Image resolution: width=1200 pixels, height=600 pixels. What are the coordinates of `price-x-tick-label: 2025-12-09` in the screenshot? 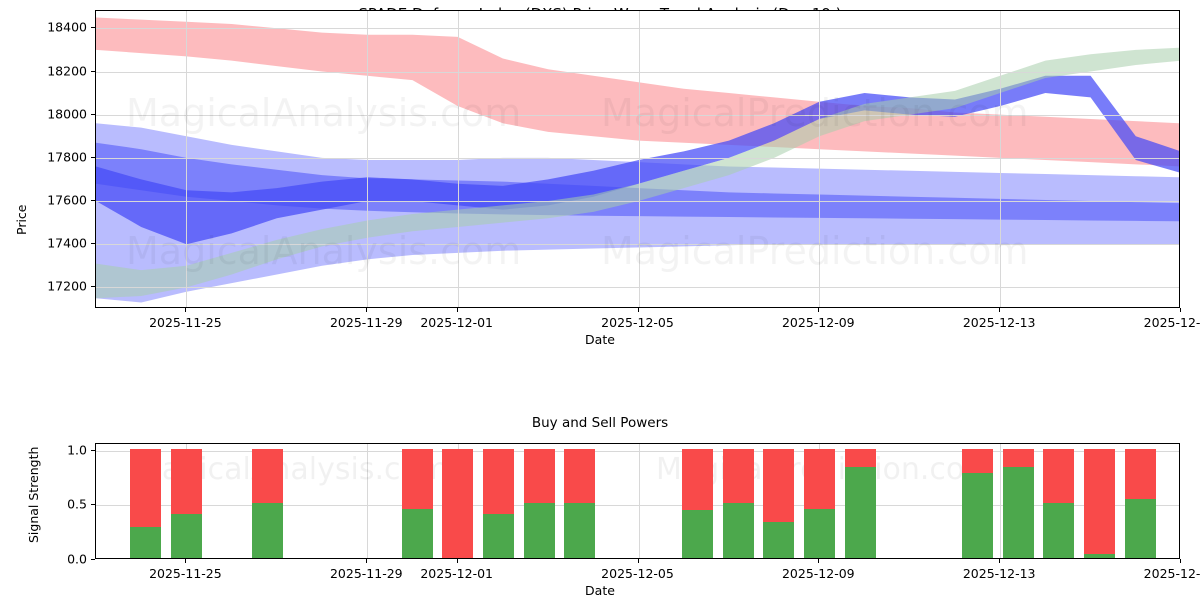 It's located at (818, 322).